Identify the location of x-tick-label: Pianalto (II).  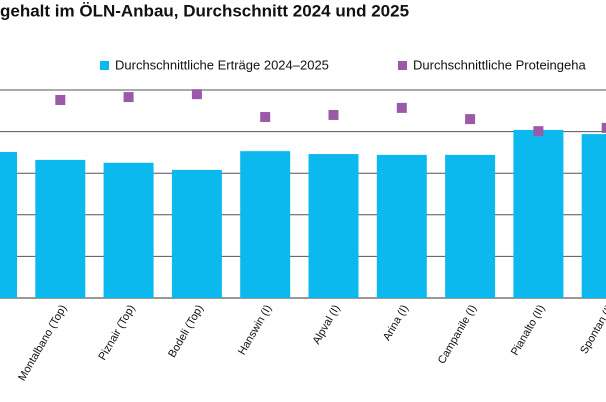
(528, 330).